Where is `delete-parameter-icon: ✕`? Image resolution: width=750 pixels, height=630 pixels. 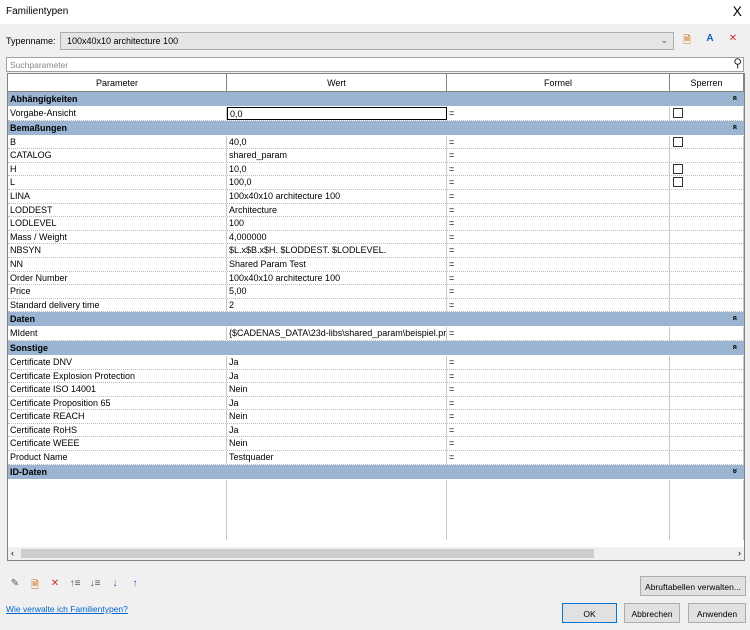 delete-parameter-icon: ✕ is located at coordinates (55, 583).